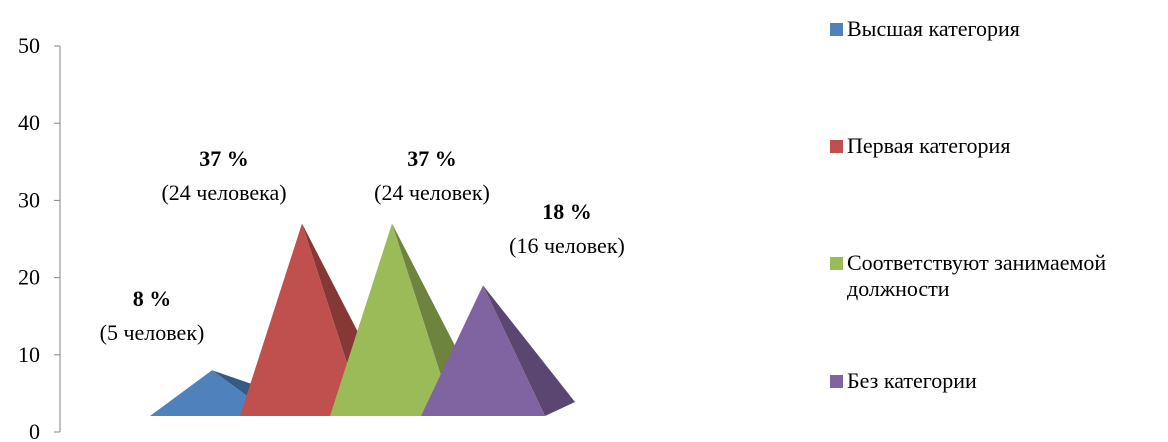 Image resolution: width=1168 pixels, height=442 pixels. What do you see at coordinates (39, 237) in the screenshot?
I see `y-axis: 0 10 20 30 40 50` at bounding box center [39, 237].